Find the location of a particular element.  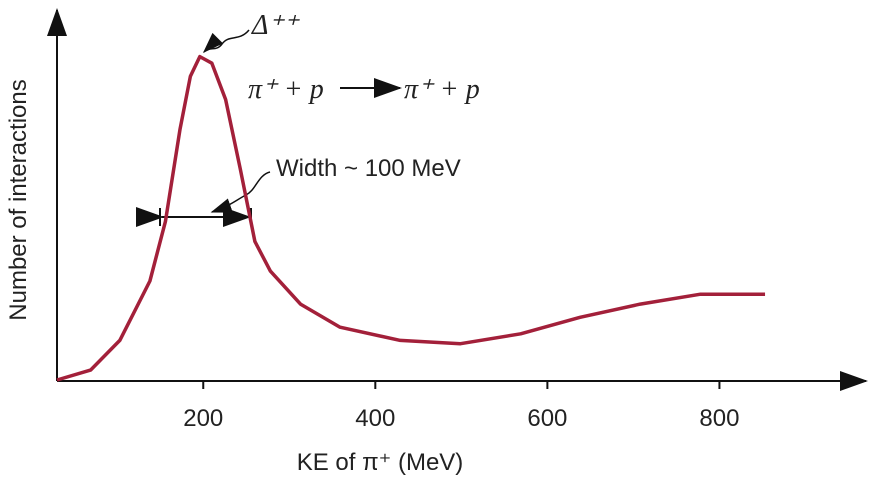

reaction-right: π⁺ + p is located at coordinates (442, 89).